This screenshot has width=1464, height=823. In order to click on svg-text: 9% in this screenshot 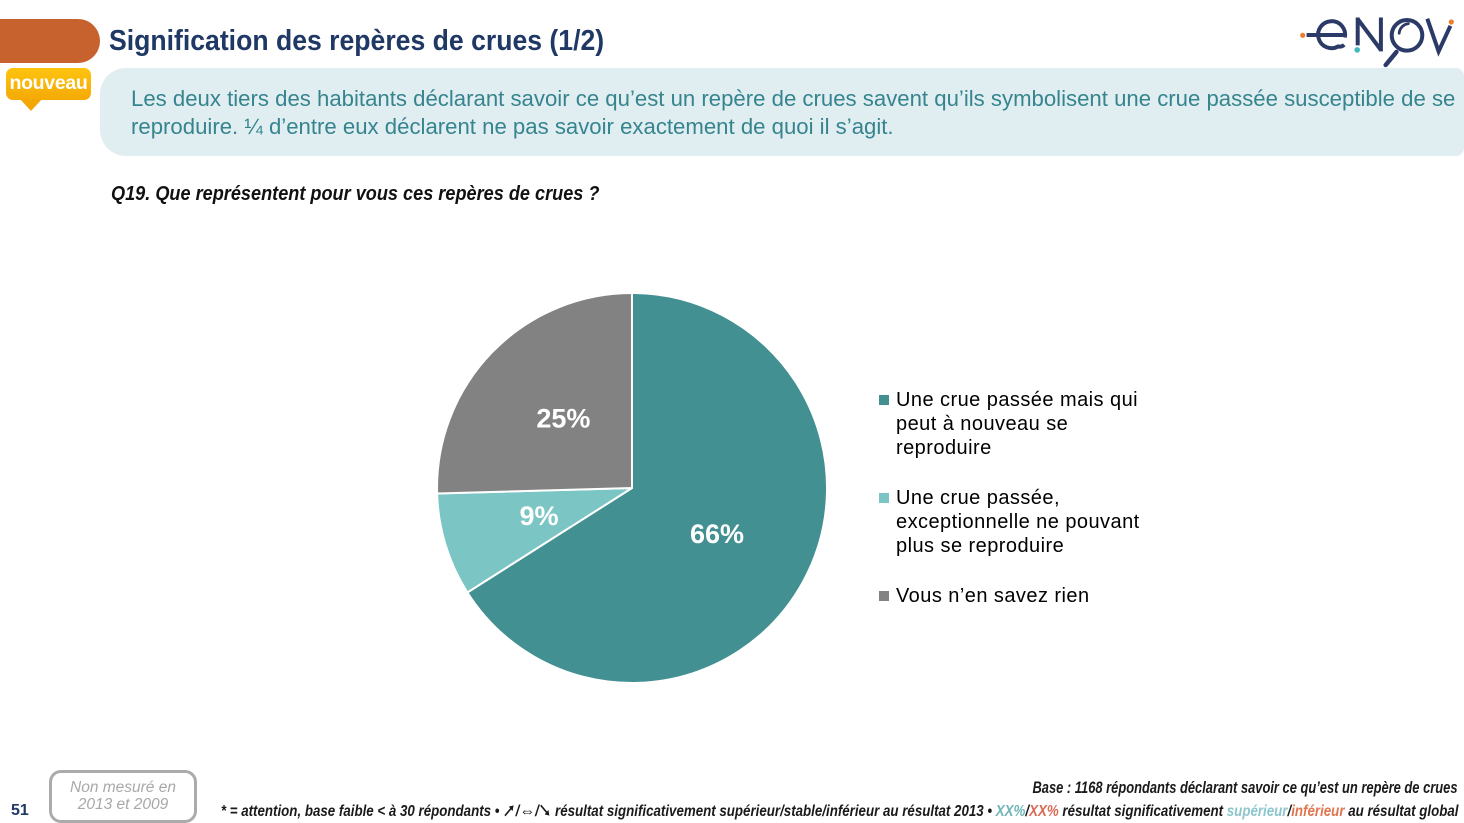, I will do `click(538, 516)`.